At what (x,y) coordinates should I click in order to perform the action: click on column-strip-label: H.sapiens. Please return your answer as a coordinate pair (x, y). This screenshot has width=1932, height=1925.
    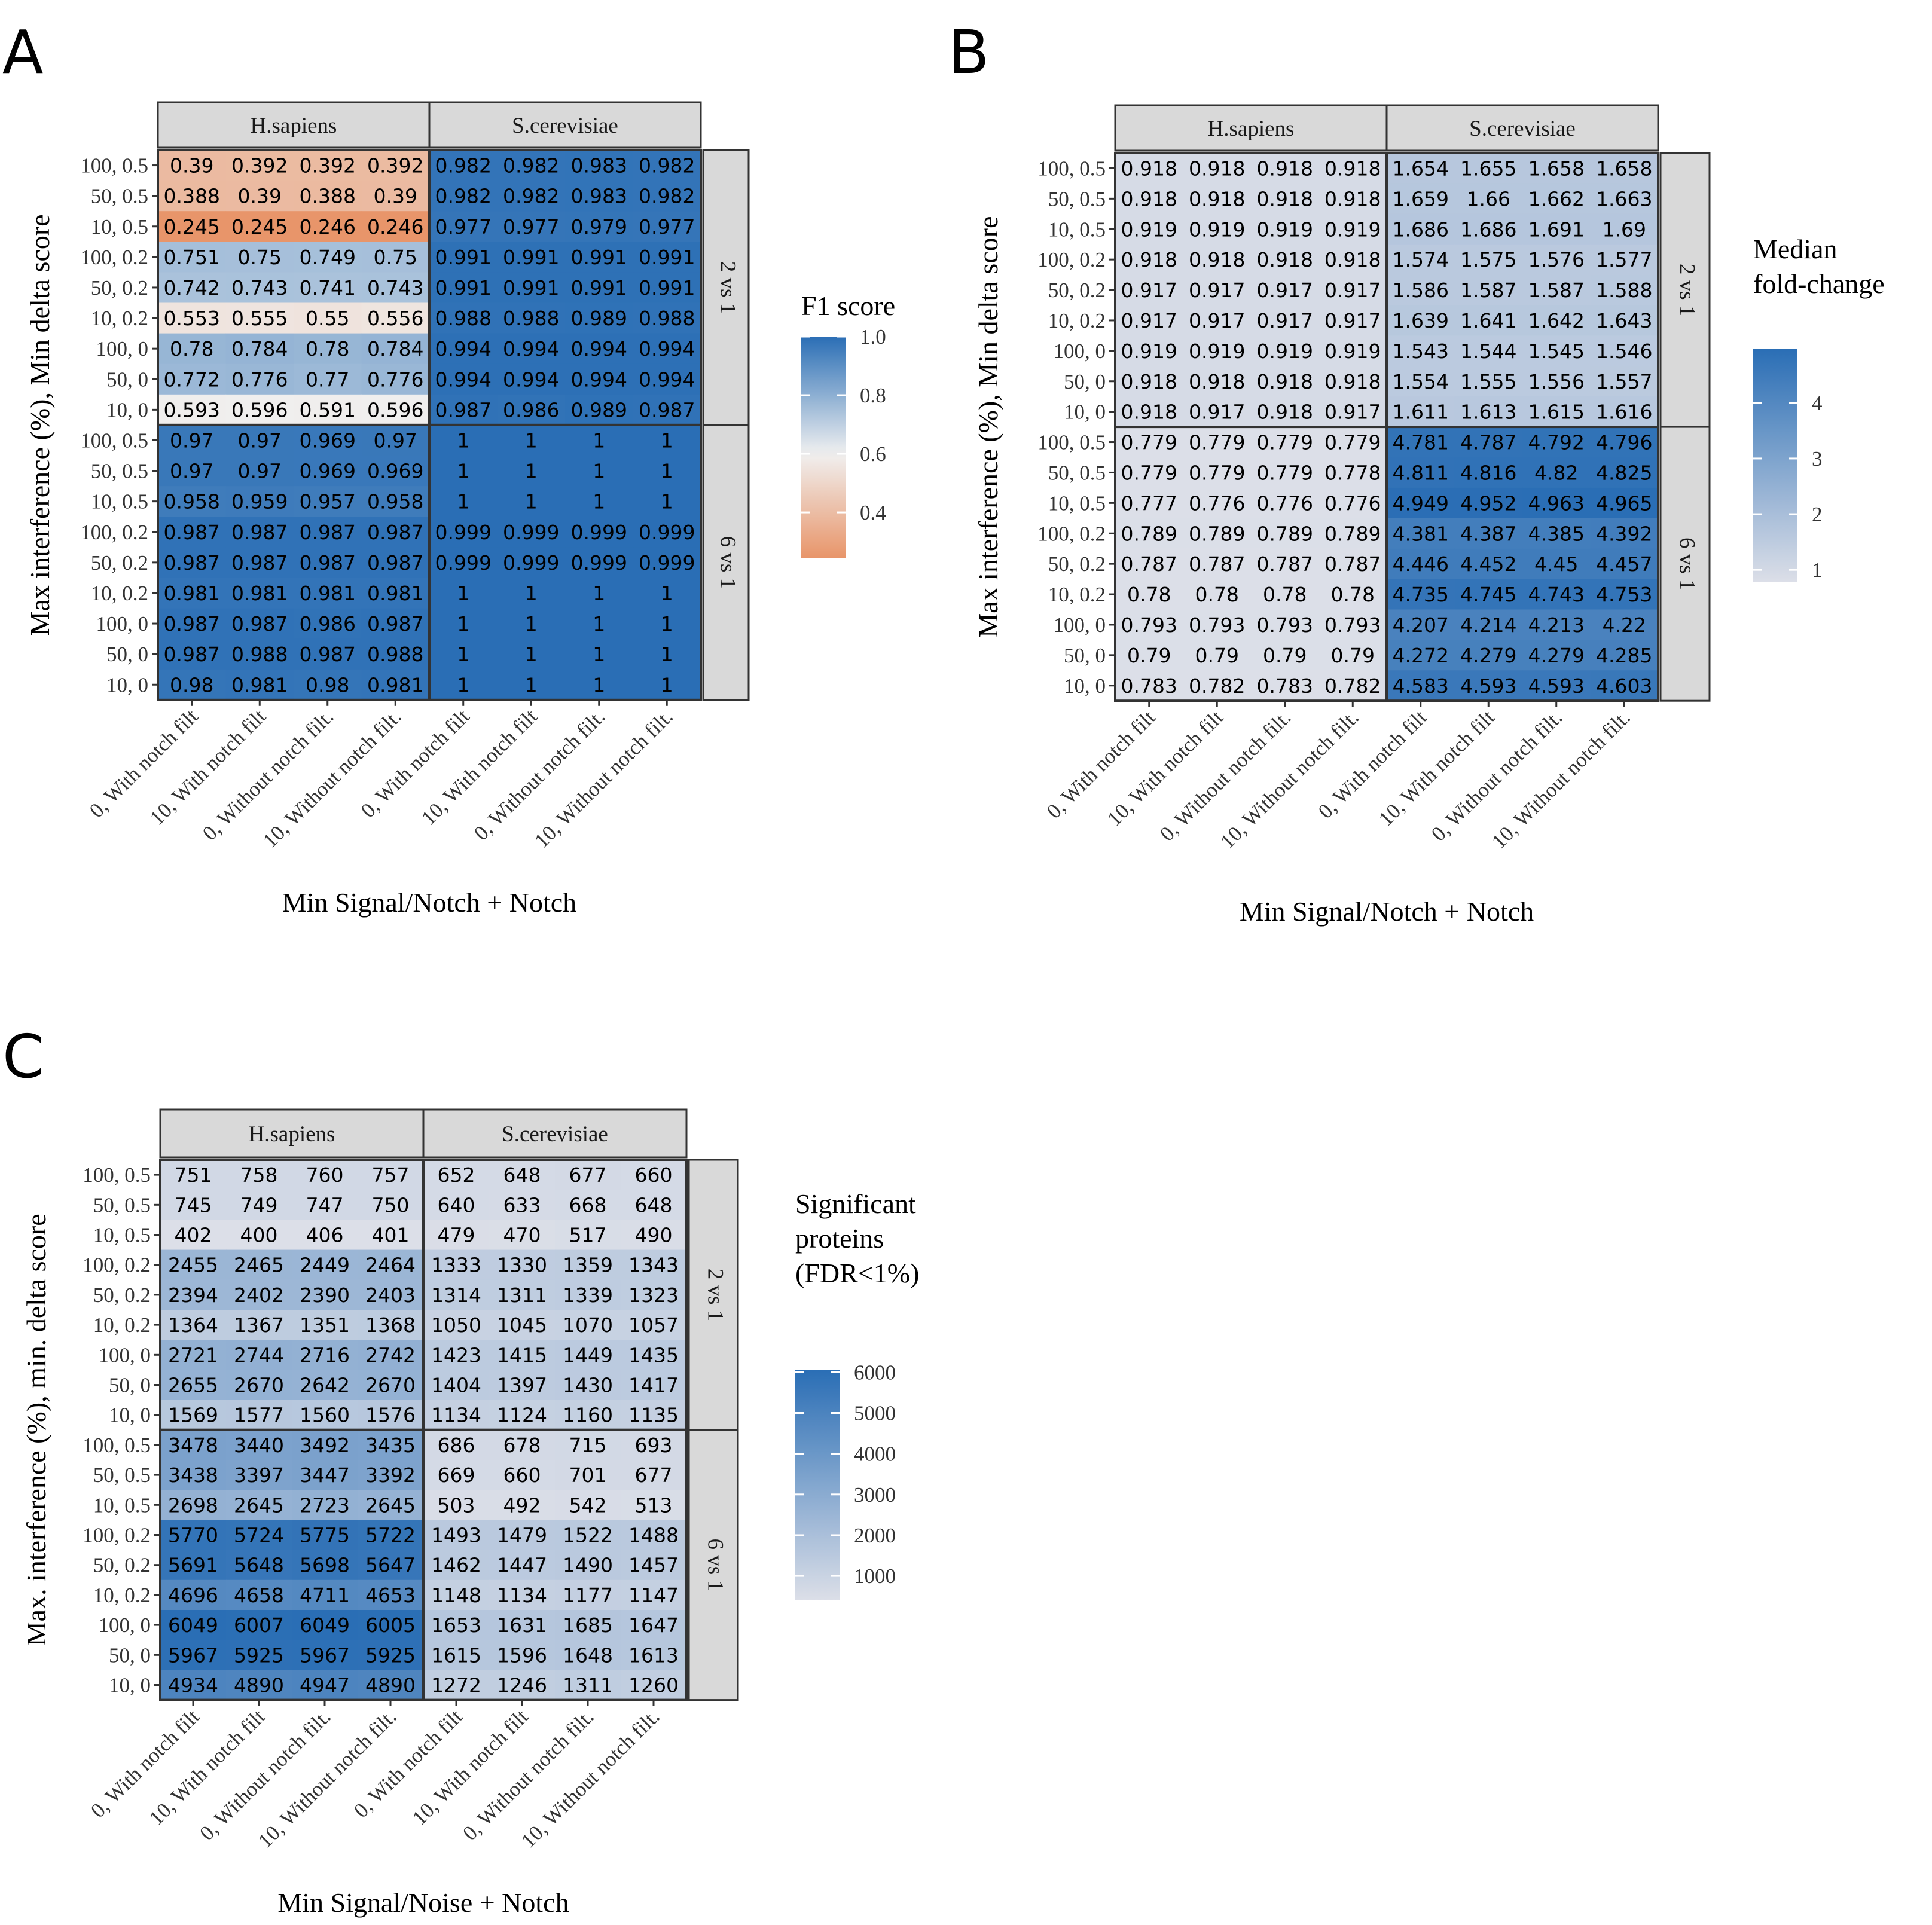
    Looking at the image, I should click on (1251, 129).